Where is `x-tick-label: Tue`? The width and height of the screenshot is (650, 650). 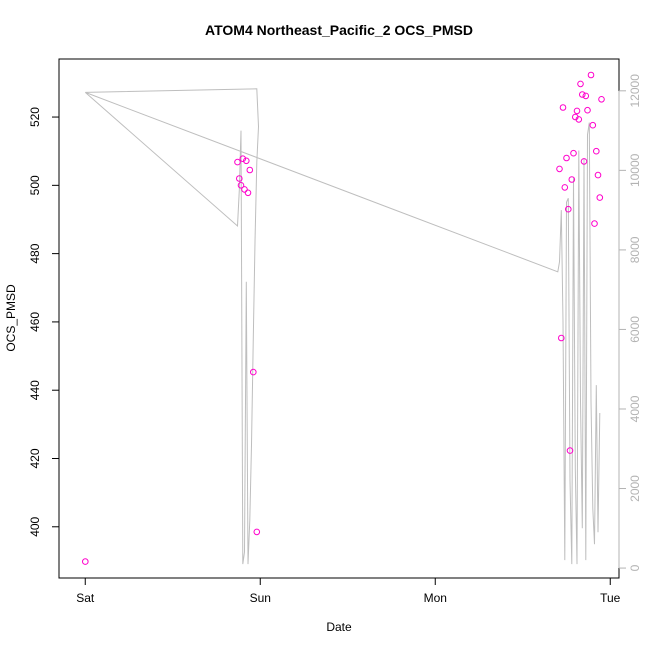 x-tick-label: Tue is located at coordinates (610, 598).